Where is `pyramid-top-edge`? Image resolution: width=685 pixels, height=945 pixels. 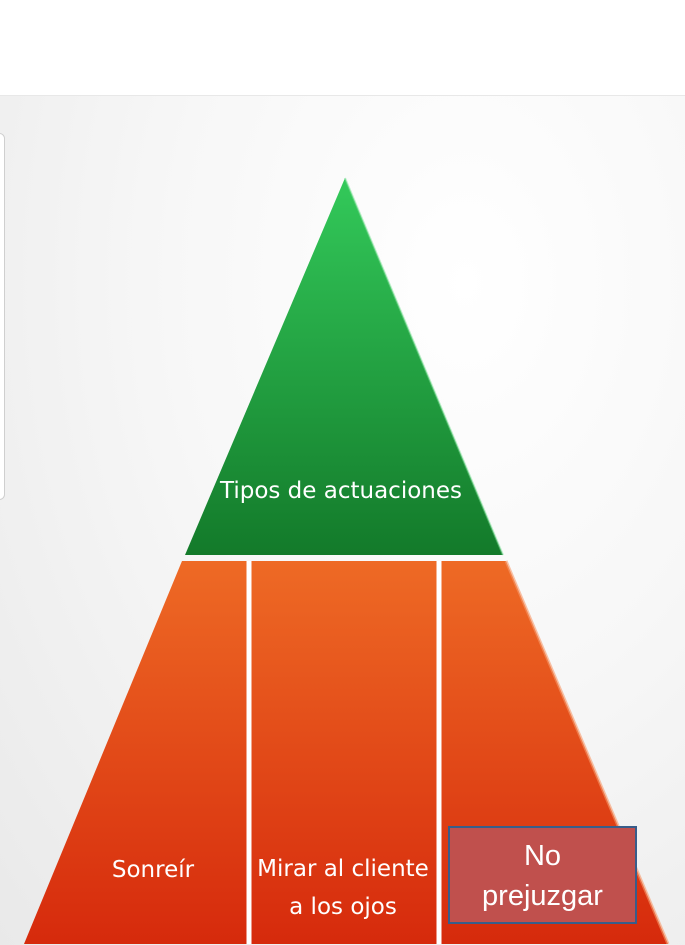
pyramid-top-edge is located at coordinates (424, 366).